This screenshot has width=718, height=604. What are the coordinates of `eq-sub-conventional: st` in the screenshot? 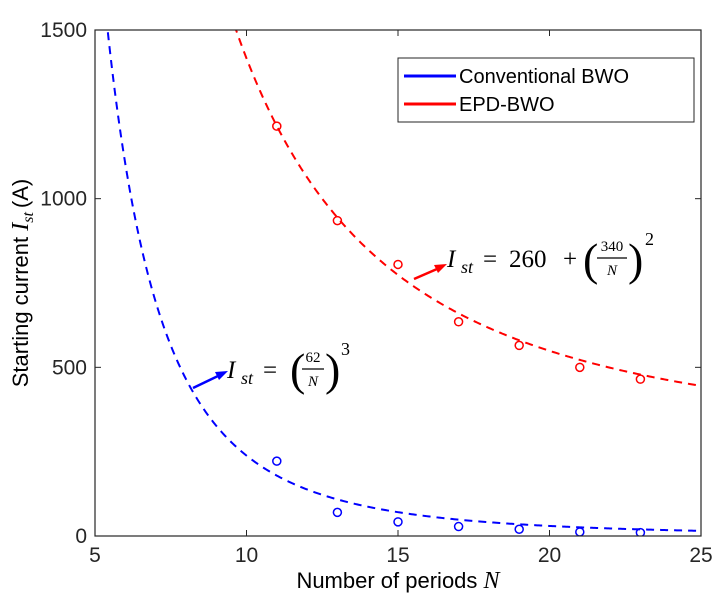 It's located at (247, 378).